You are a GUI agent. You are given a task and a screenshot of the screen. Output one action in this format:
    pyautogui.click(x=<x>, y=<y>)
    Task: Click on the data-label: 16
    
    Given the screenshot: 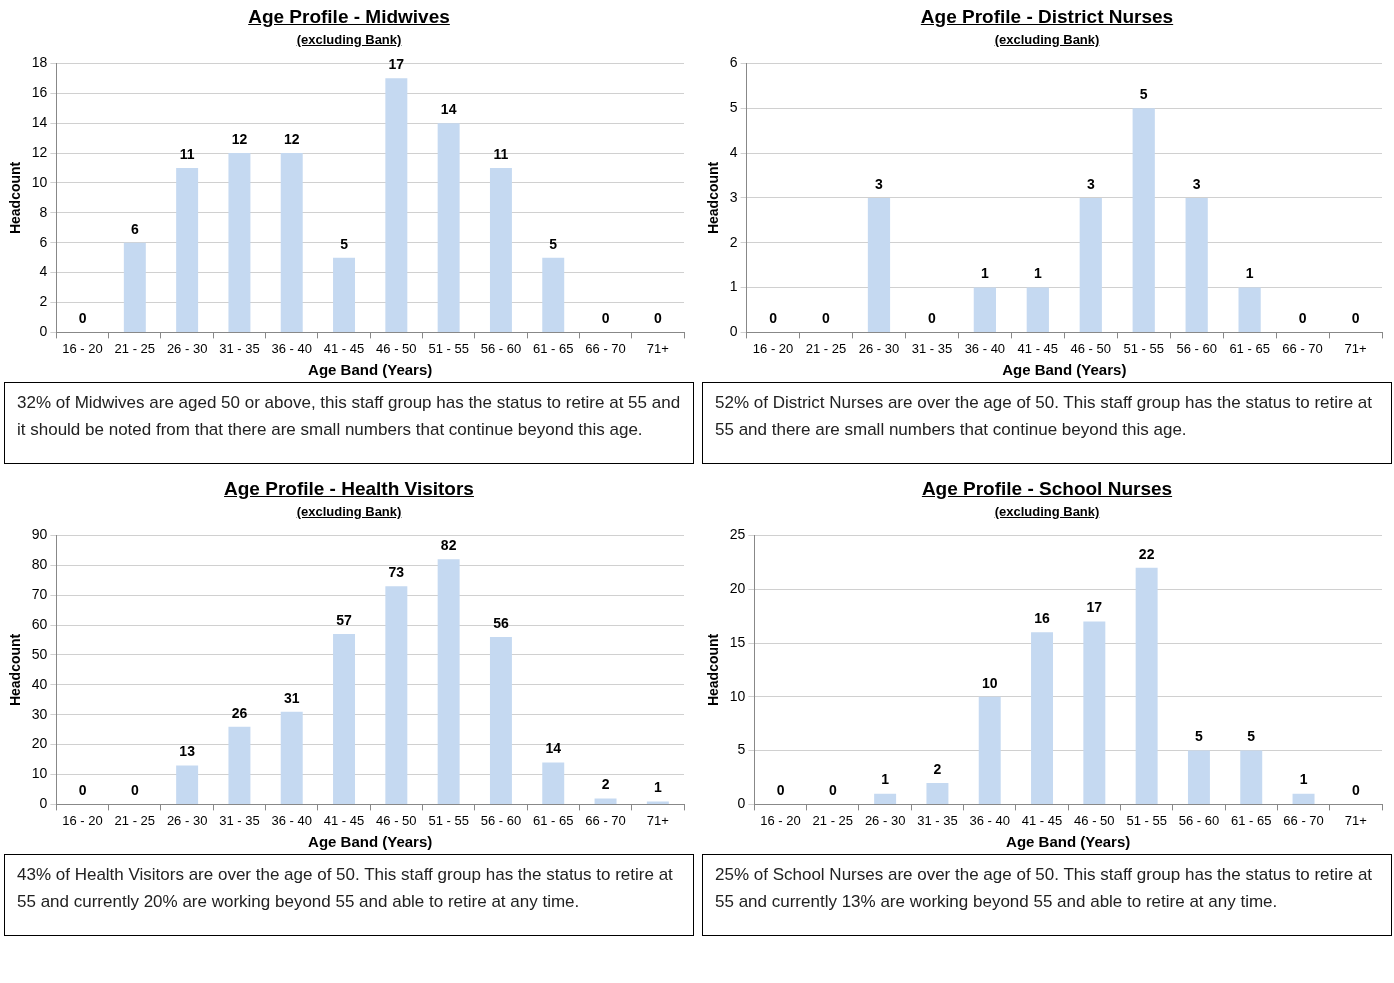 What is the action you would take?
    pyautogui.click(x=1042, y=618)
    